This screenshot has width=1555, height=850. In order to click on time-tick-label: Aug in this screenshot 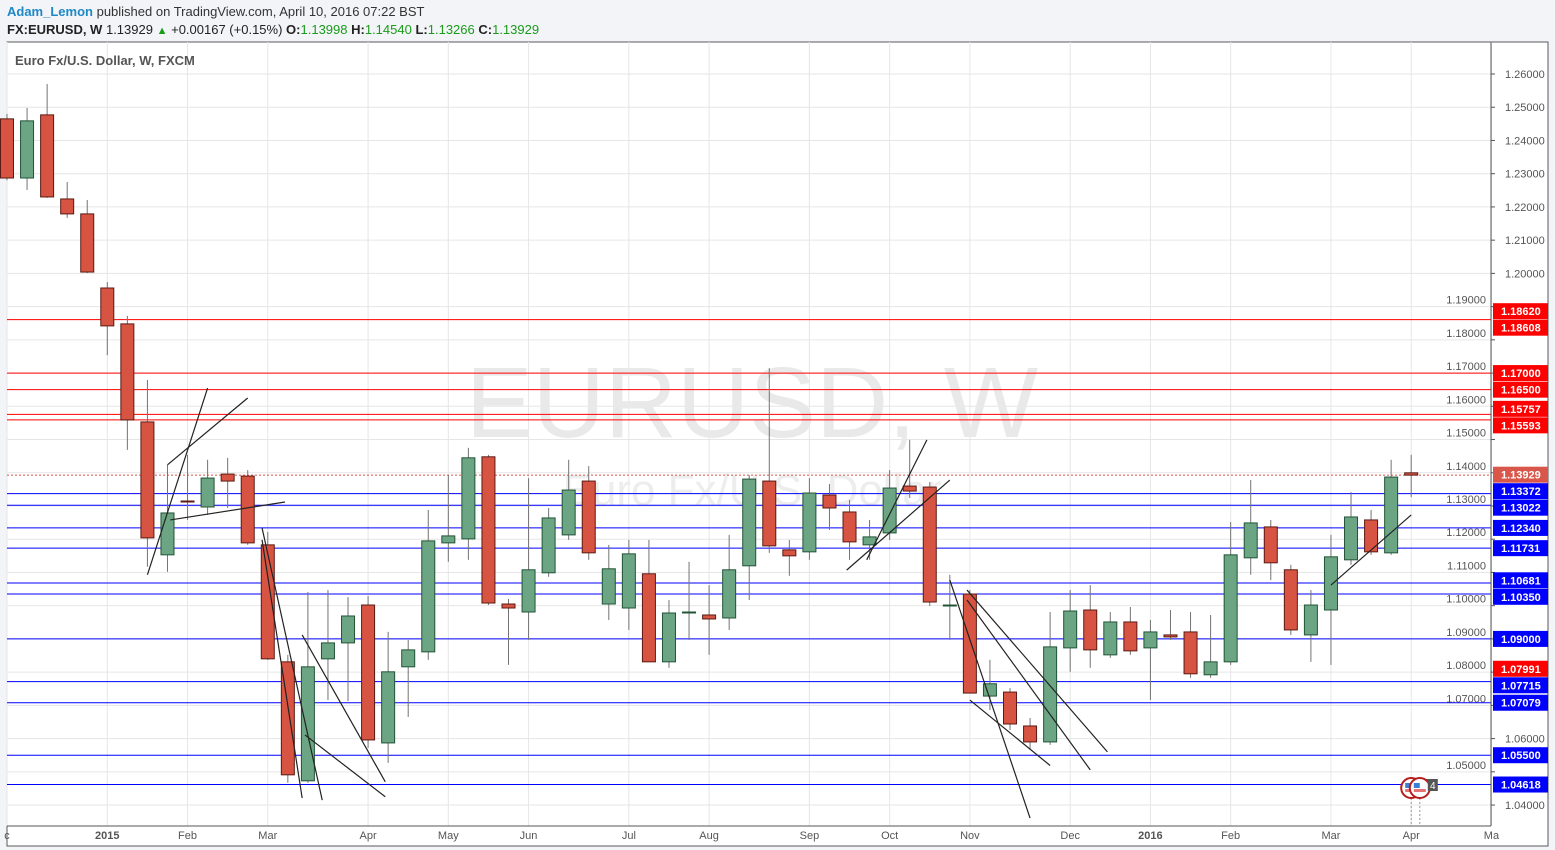, I will do `click(709, 836)`.